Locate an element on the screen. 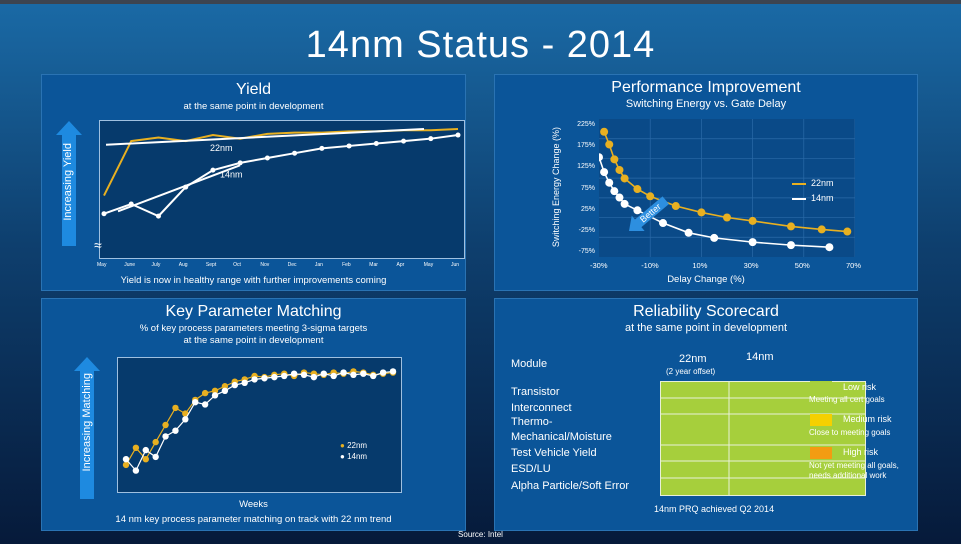 The image size is (961, 544). reliability-footer: 14nm PRQ achieved Q2 2014 is located at coordinates (714, 509).